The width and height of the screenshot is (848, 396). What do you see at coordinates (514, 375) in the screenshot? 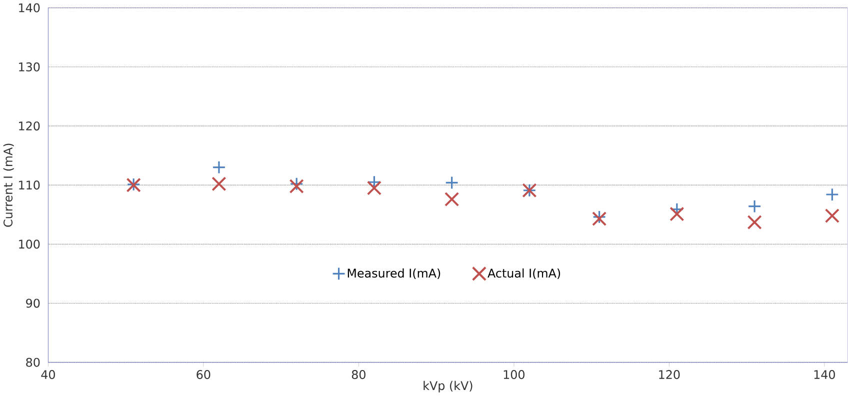
I see `x-tick-label: 100` at bounding box center [514, 375].